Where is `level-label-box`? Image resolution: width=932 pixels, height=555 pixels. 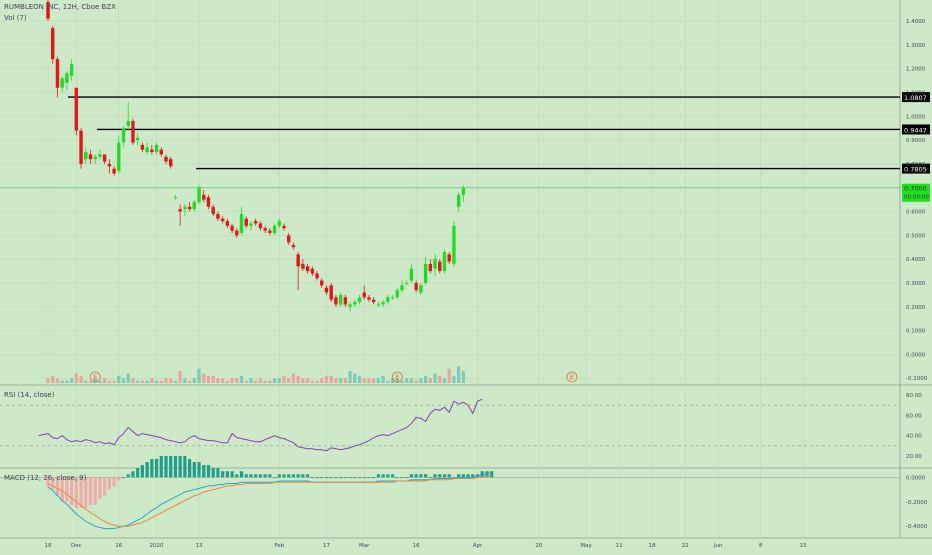 level-label-box is located at coordinates (916, 97).